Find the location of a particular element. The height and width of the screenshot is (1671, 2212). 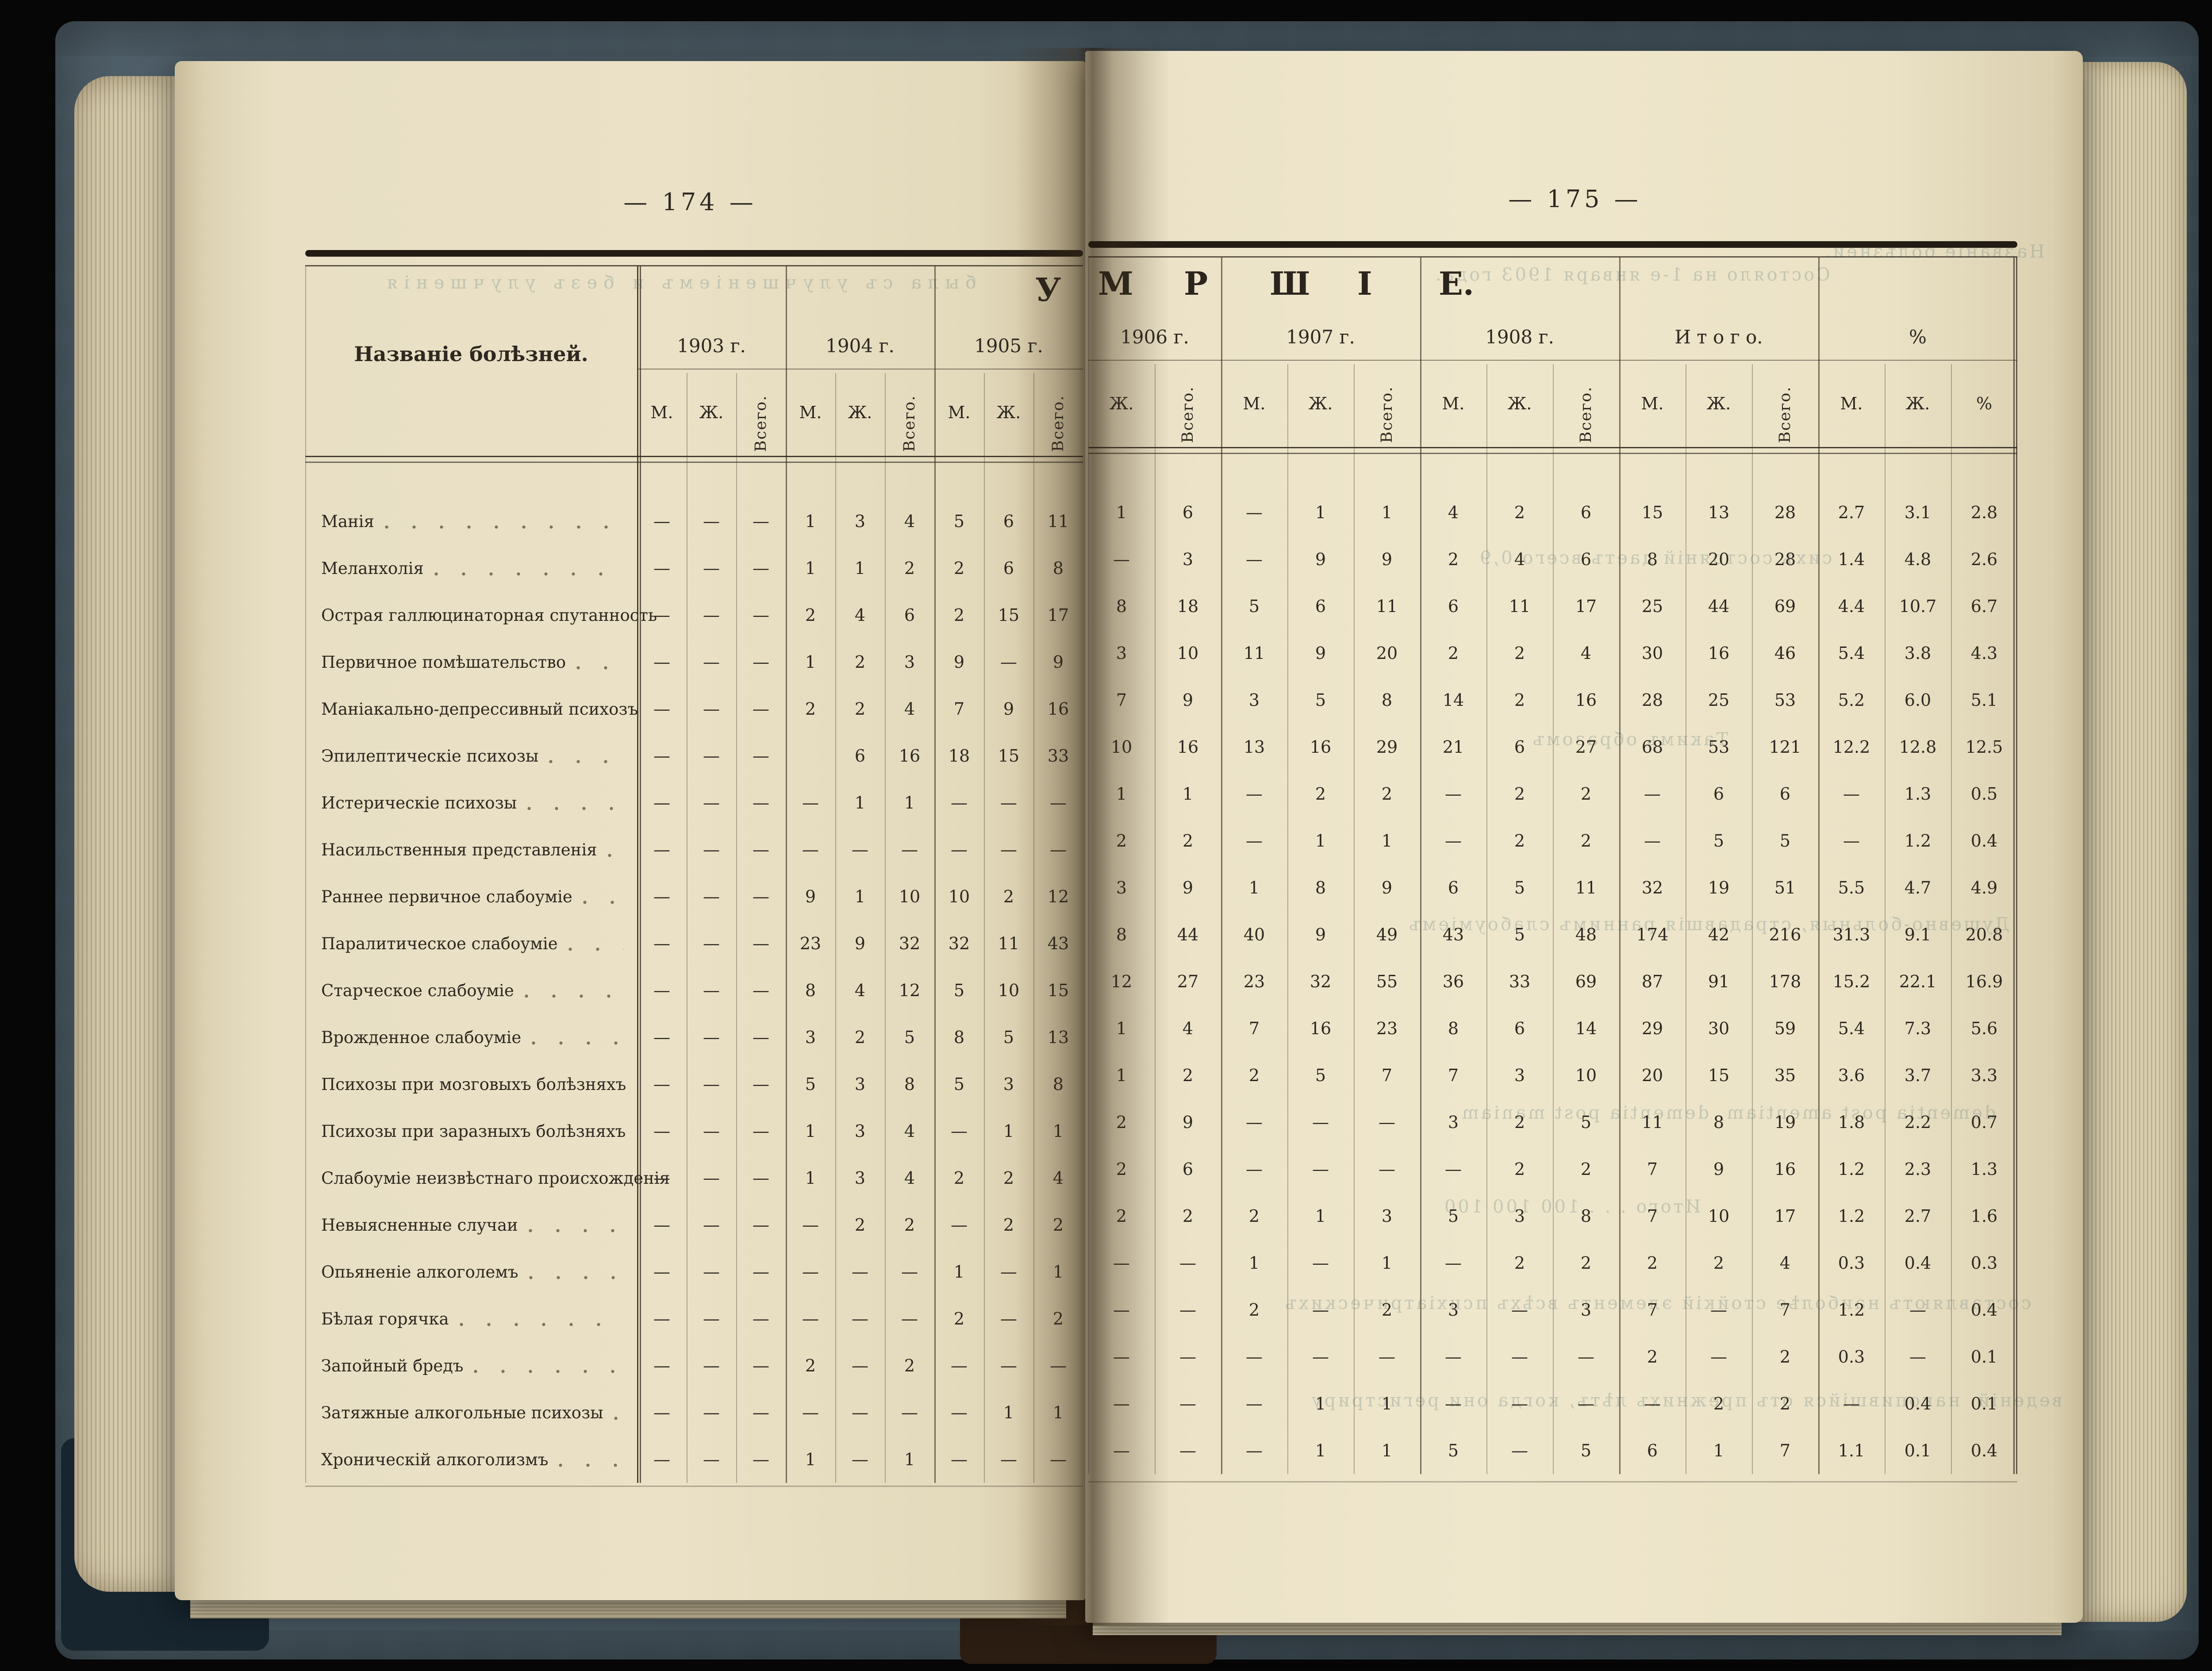

table-cell-right-r1-c10: 13 is located at coordinates (1719, 512).